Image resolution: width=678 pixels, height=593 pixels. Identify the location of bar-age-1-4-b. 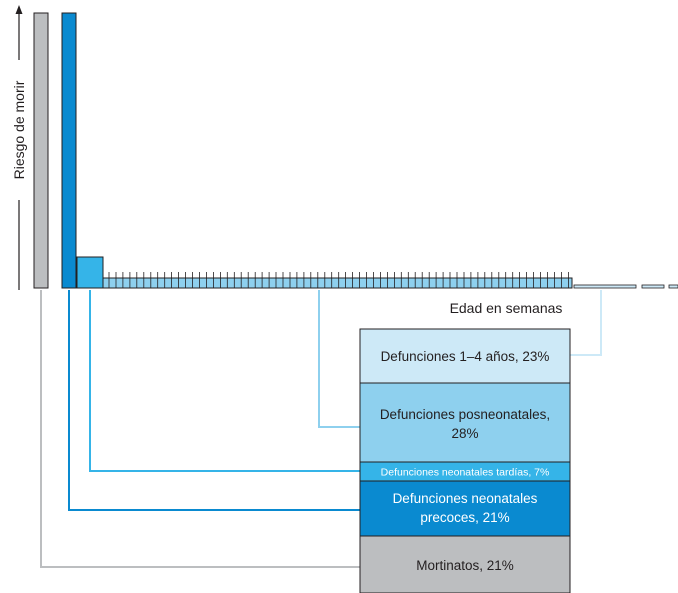
(653, 286).